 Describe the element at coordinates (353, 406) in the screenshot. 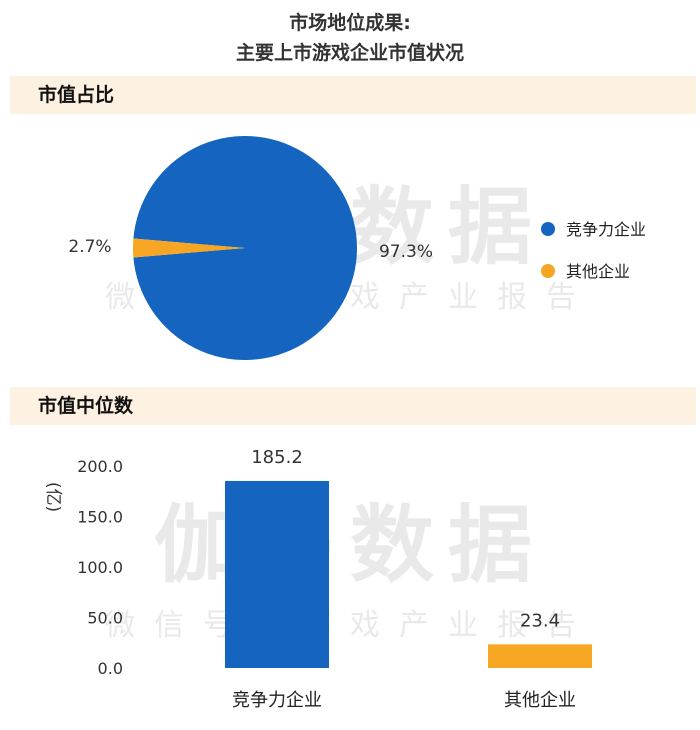

I see `section-header-median: 市值中位数` at that location.